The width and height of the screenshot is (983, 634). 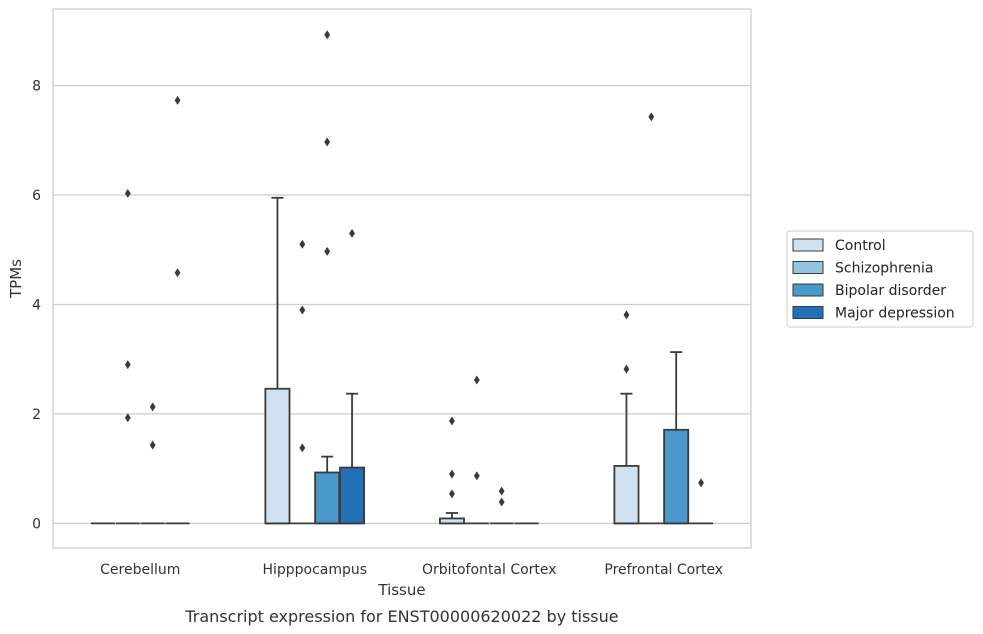 I want to click on x-tick-label: Cerebellum, so click(x=140, y=570).